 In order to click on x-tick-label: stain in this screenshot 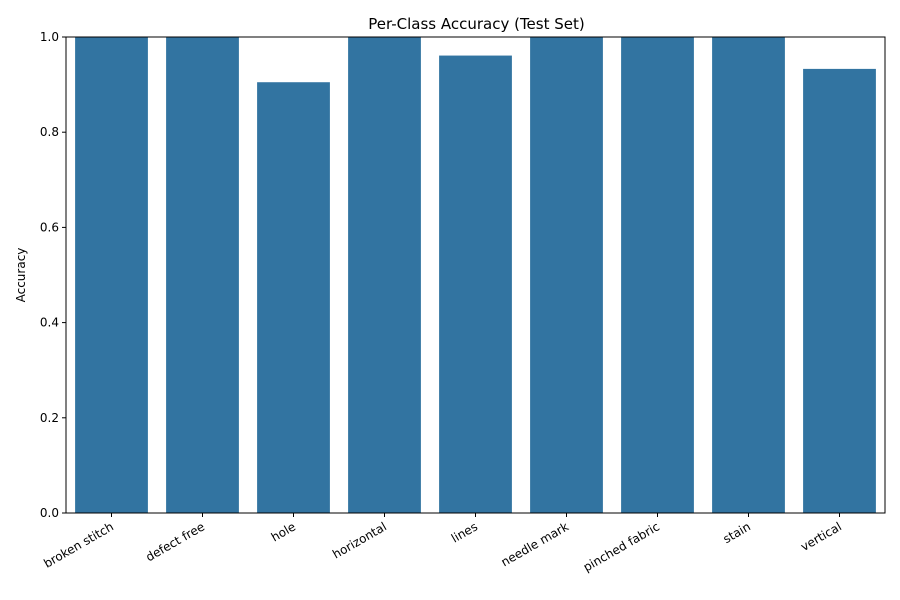, I will do `click(737, 532)`.